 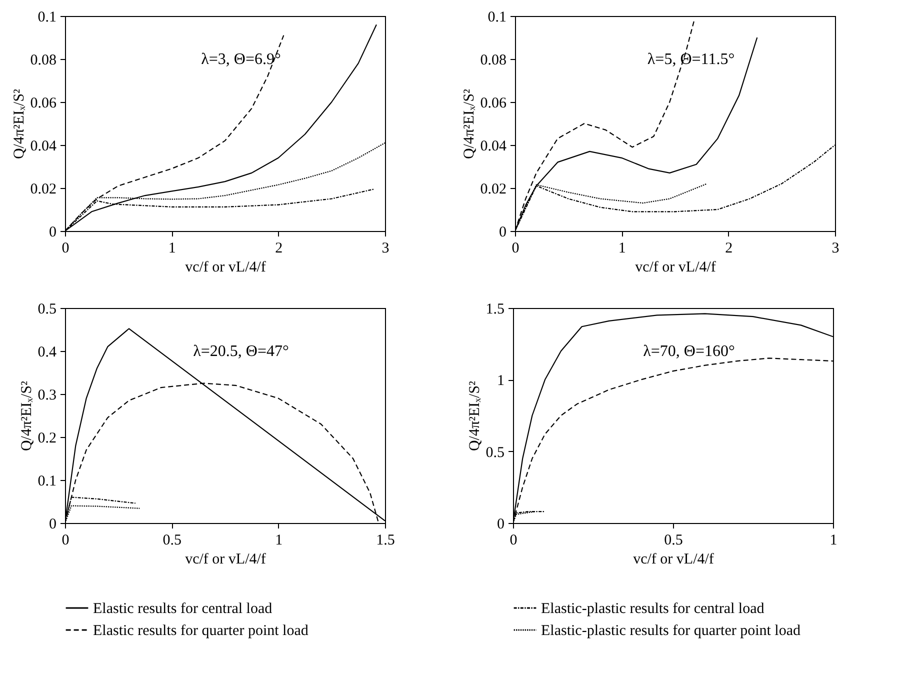 I want to click on legend-label: Elastic results for quarter point load, so click(x=201, y=631).